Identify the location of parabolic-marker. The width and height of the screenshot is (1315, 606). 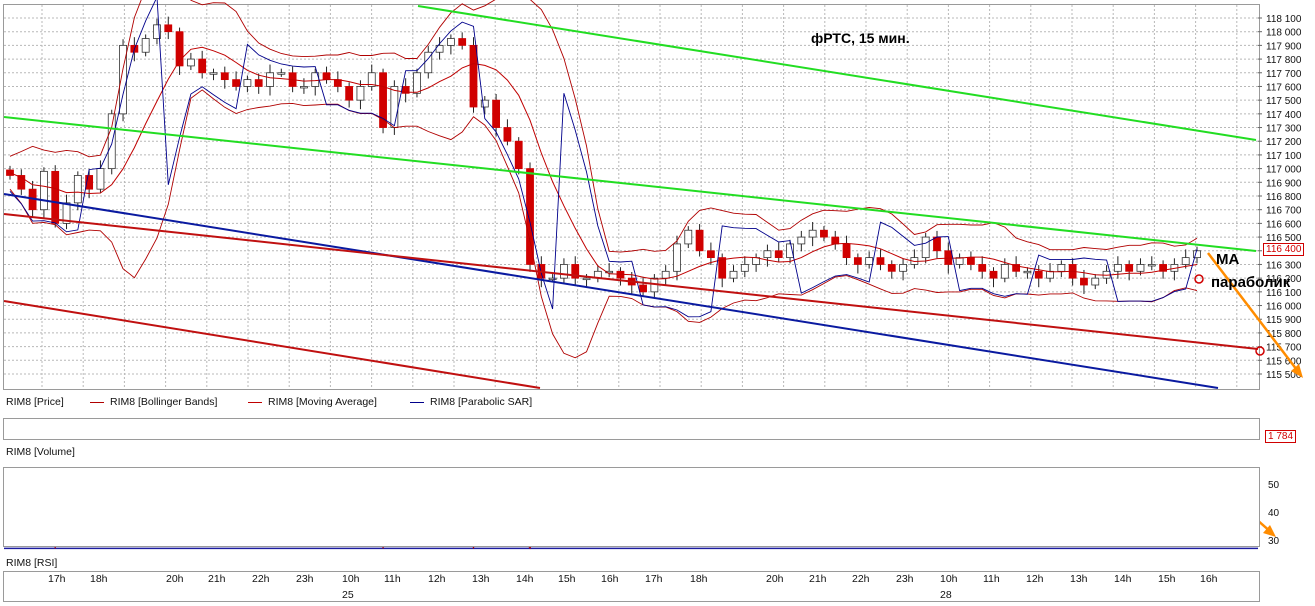
(1199, 279).